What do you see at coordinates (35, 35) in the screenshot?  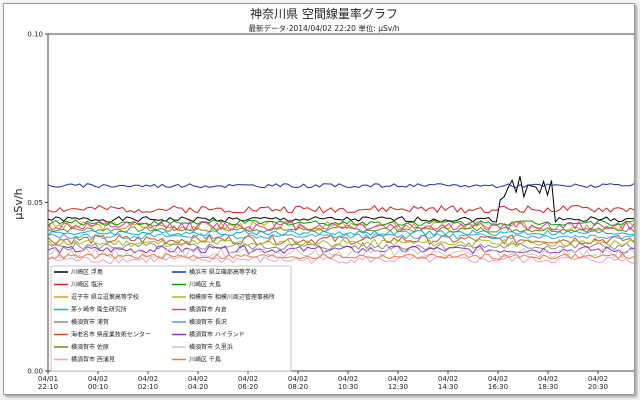 I see `y-tick-label: 0.10` at bounding box center [35, 35].